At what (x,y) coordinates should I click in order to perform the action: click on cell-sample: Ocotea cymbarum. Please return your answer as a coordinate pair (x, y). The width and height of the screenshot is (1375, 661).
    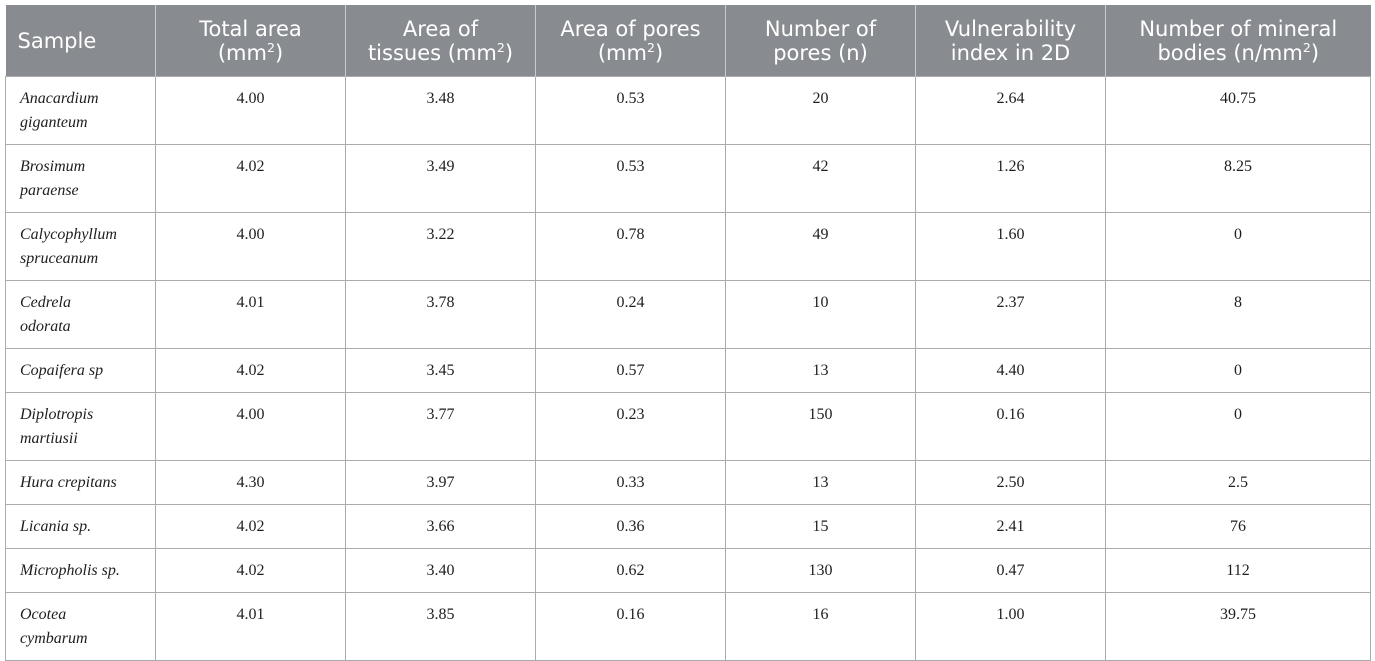
    Looking at the image, I should click on (80, 626).